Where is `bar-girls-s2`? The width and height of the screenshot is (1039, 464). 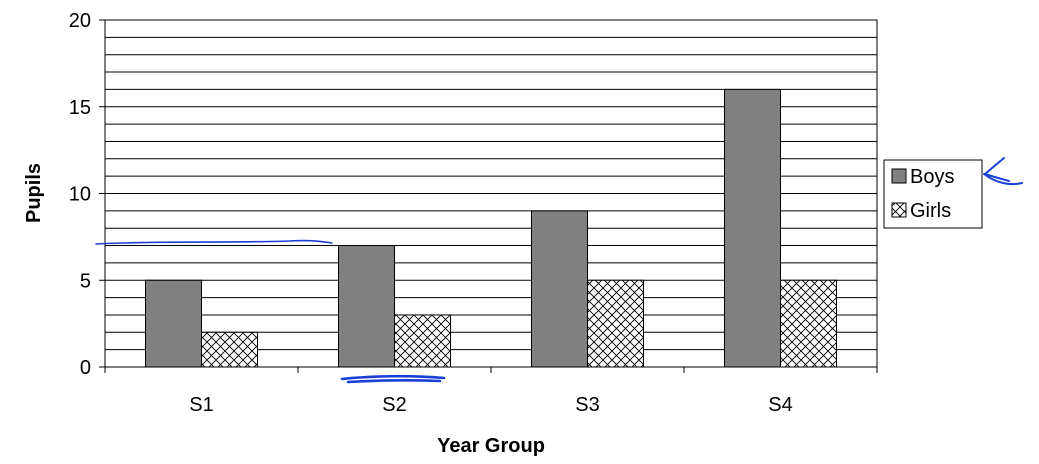 bar-girls-s2 is located at coordinates (422, 341).